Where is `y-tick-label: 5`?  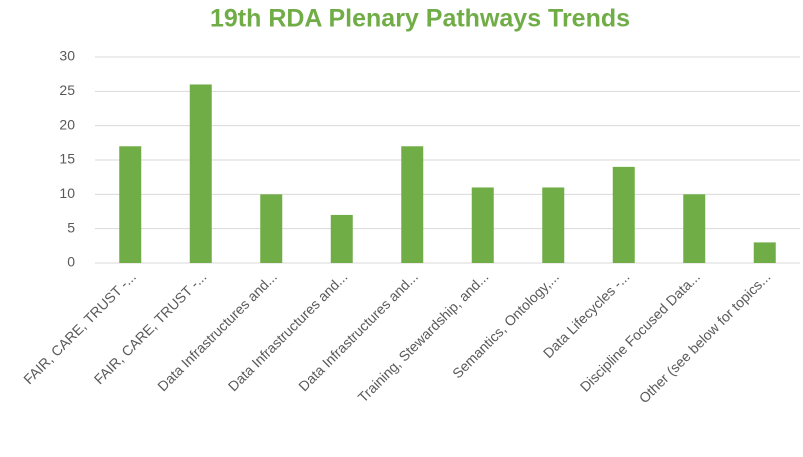
y-tick-label: 5 is located at coordinates (71, 227).